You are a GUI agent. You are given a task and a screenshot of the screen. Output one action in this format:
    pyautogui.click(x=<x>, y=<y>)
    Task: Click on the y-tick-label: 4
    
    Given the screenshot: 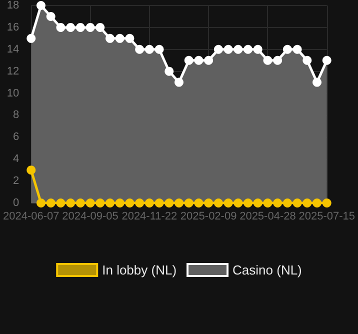 What is the action you would take?
    pyautogui.click(x=16, y=159)
    